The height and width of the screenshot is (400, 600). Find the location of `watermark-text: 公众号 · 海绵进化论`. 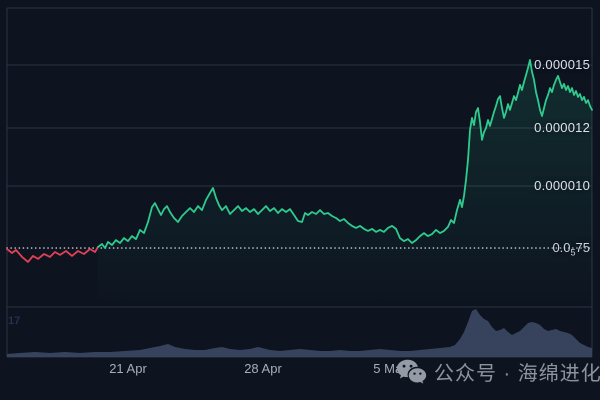

watermark-text: 公众号 · 海绵进化论 is located at coordinates (517, 374).